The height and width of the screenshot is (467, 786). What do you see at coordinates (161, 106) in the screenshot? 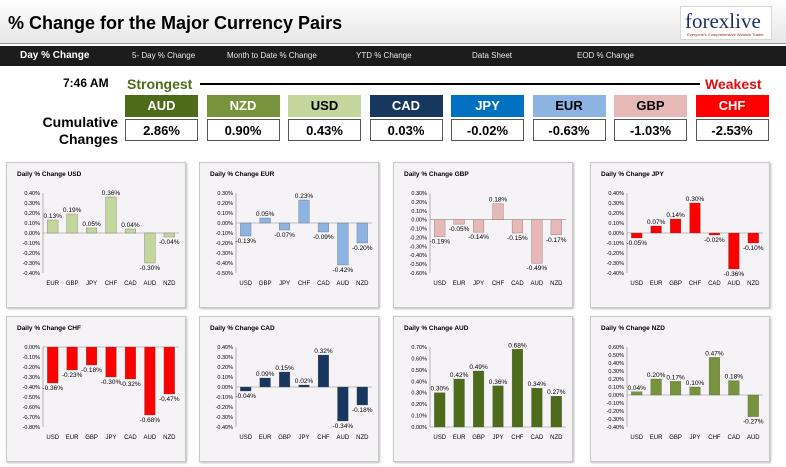
I see `currency-code: AUD` at bounding box center [161, 106].